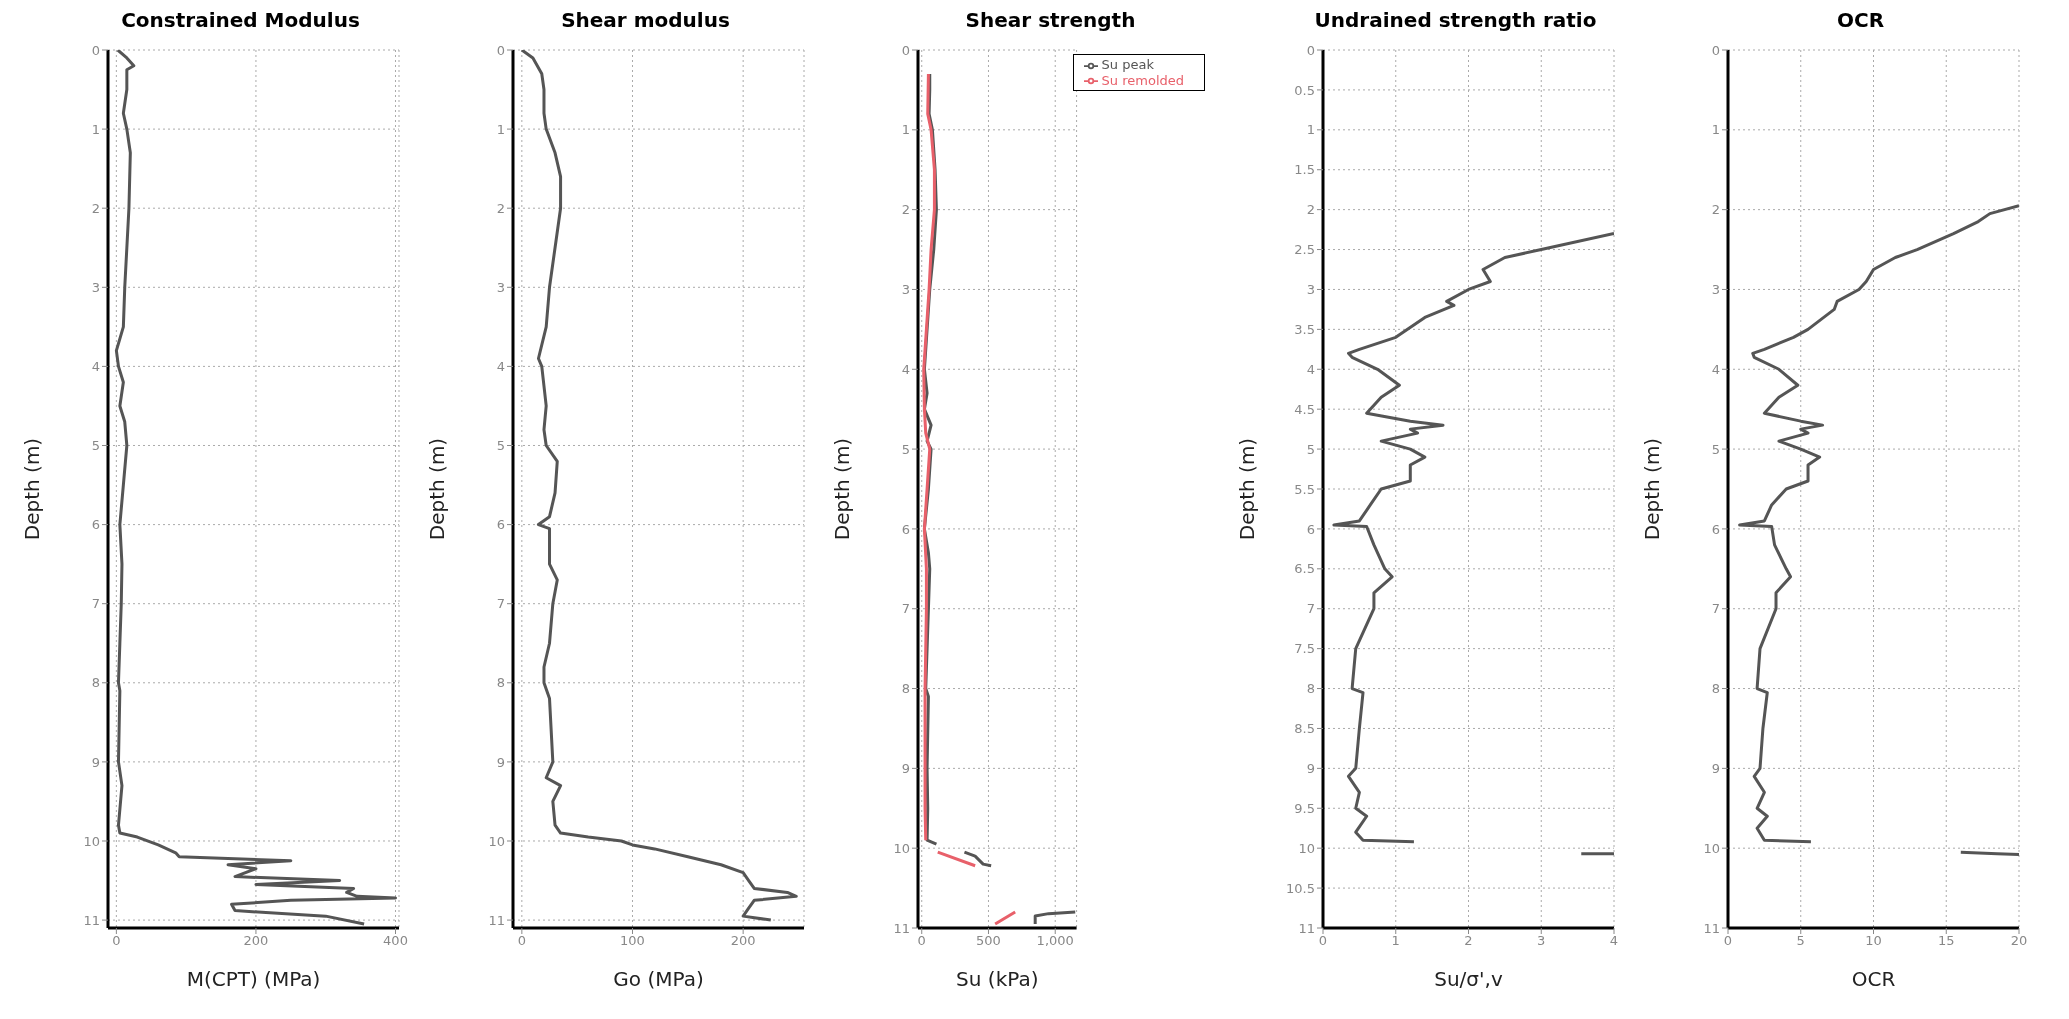 Image resolution: width=2069 pixels, height=1019 pixels. I want to click on x-axis-title: Su (kPa), so click(997, 979).